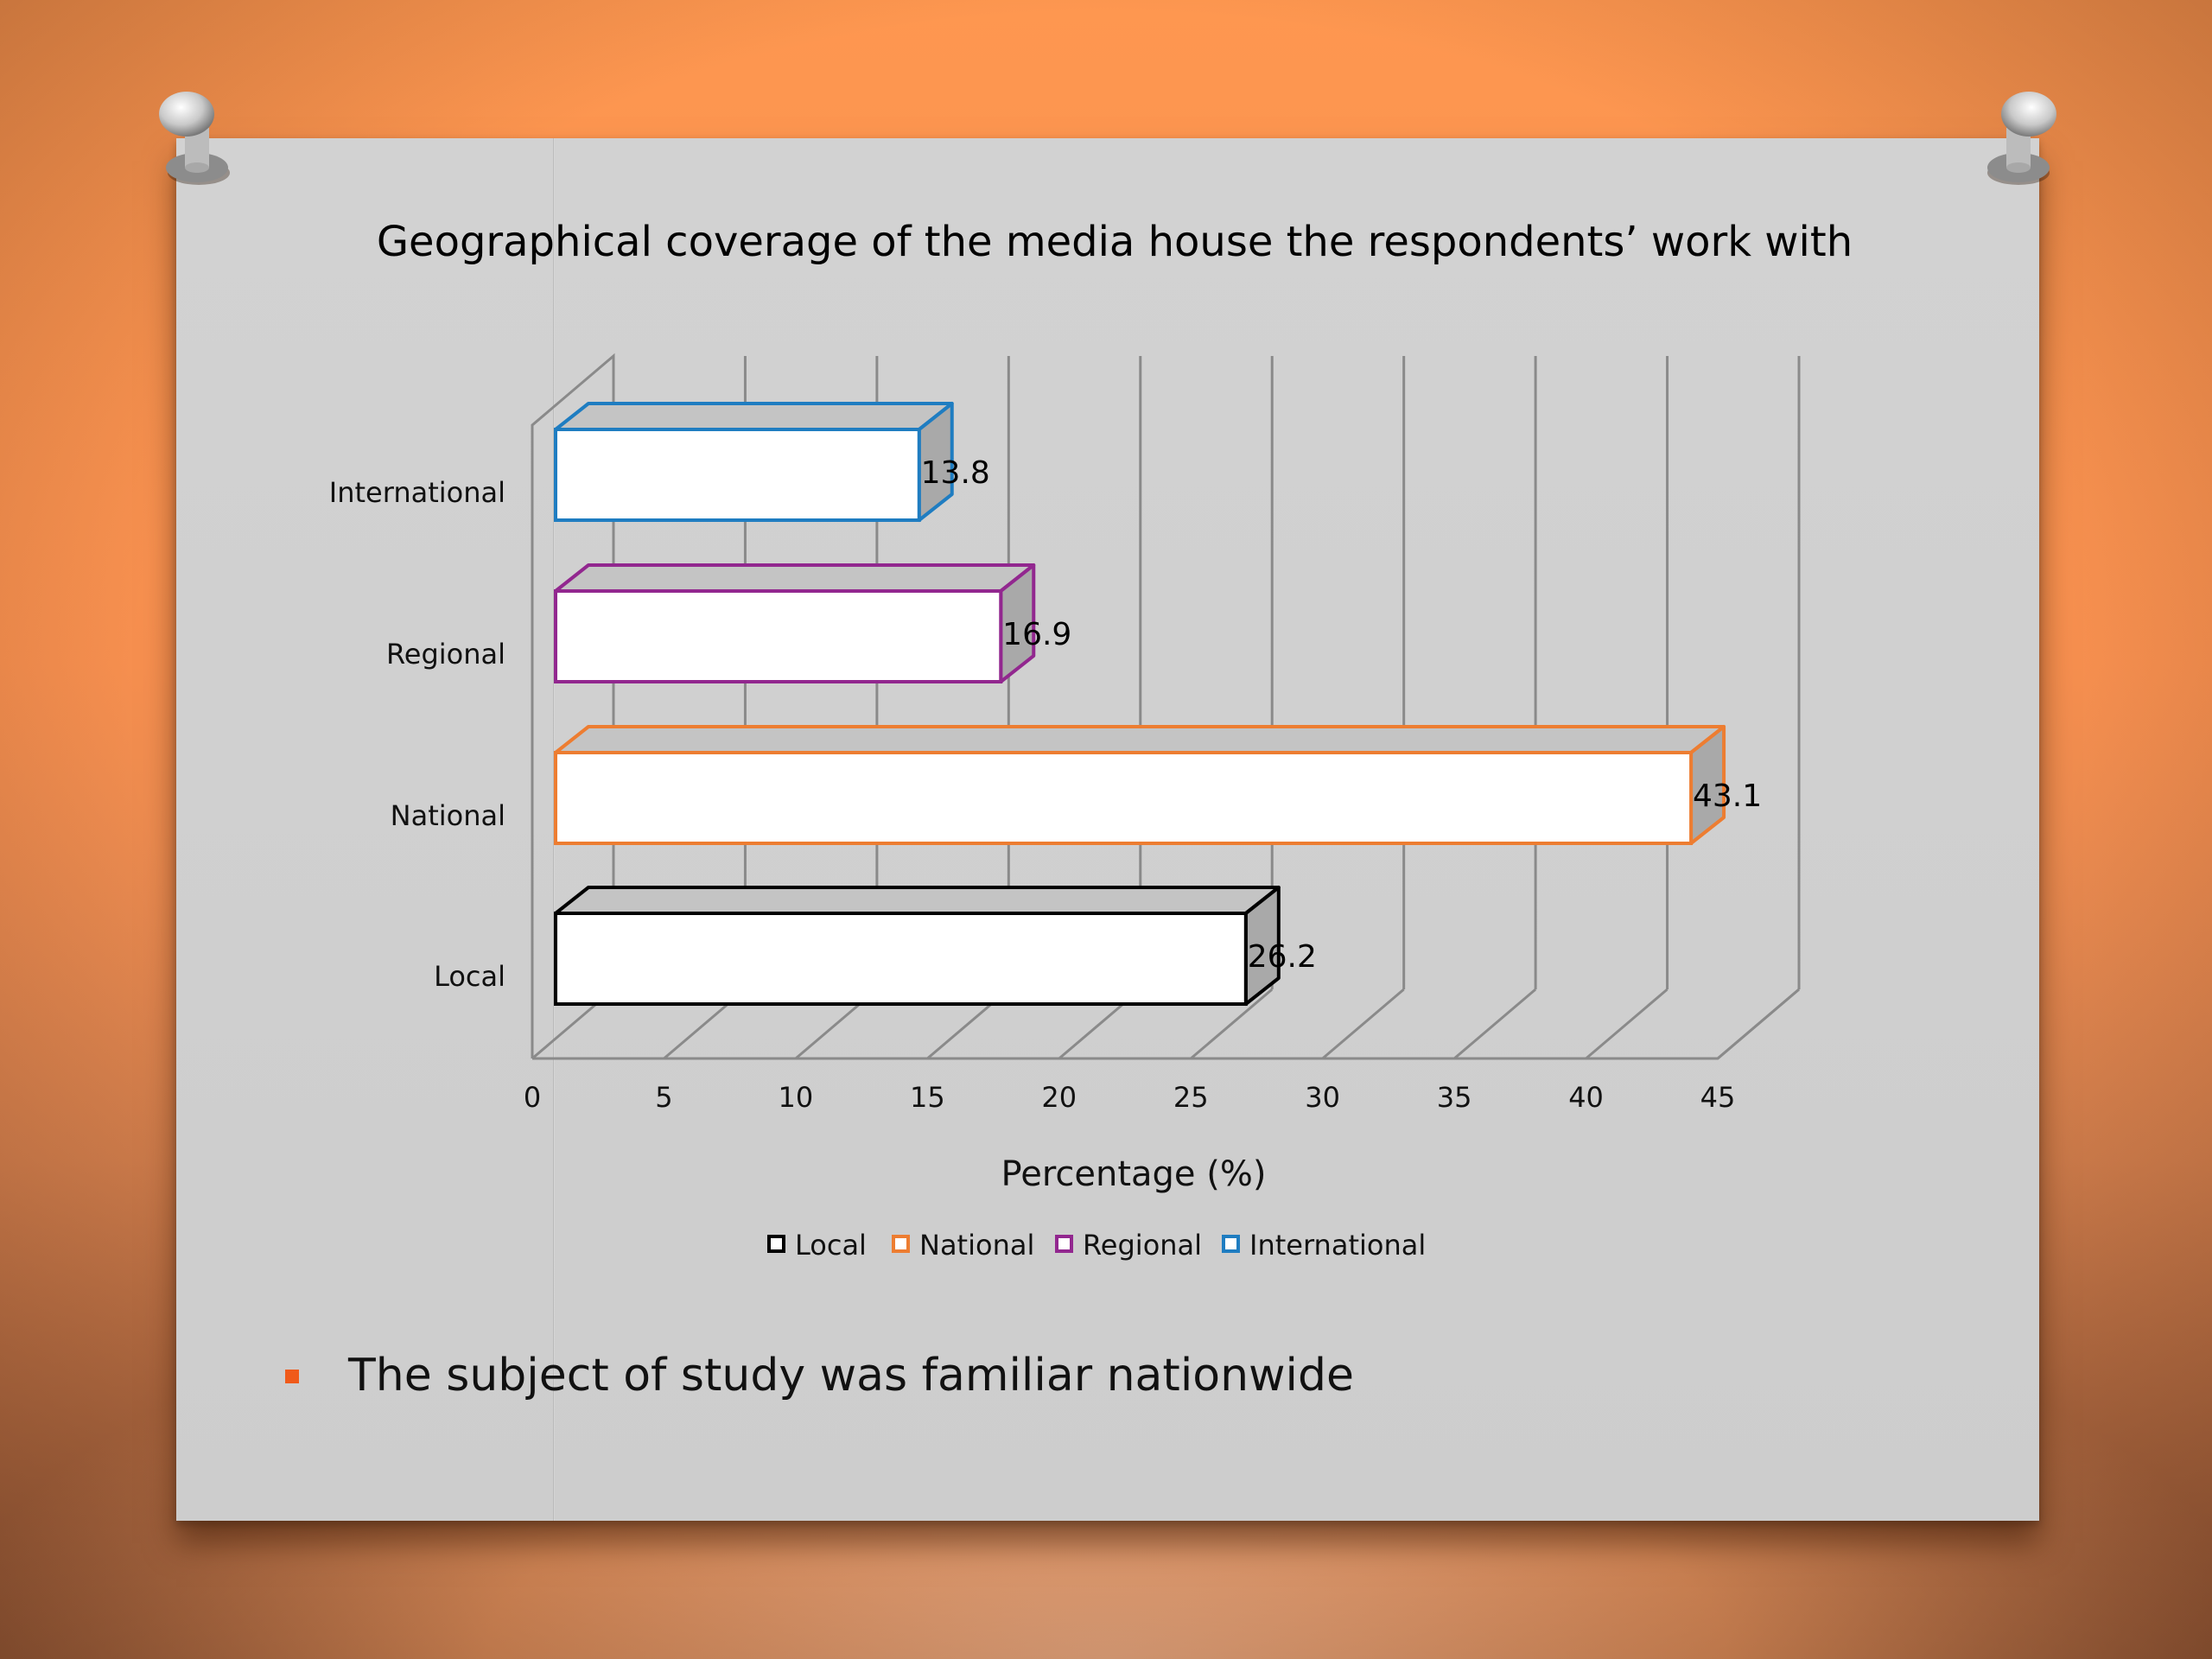  I want to click on bar-regional, so click(795, 623).